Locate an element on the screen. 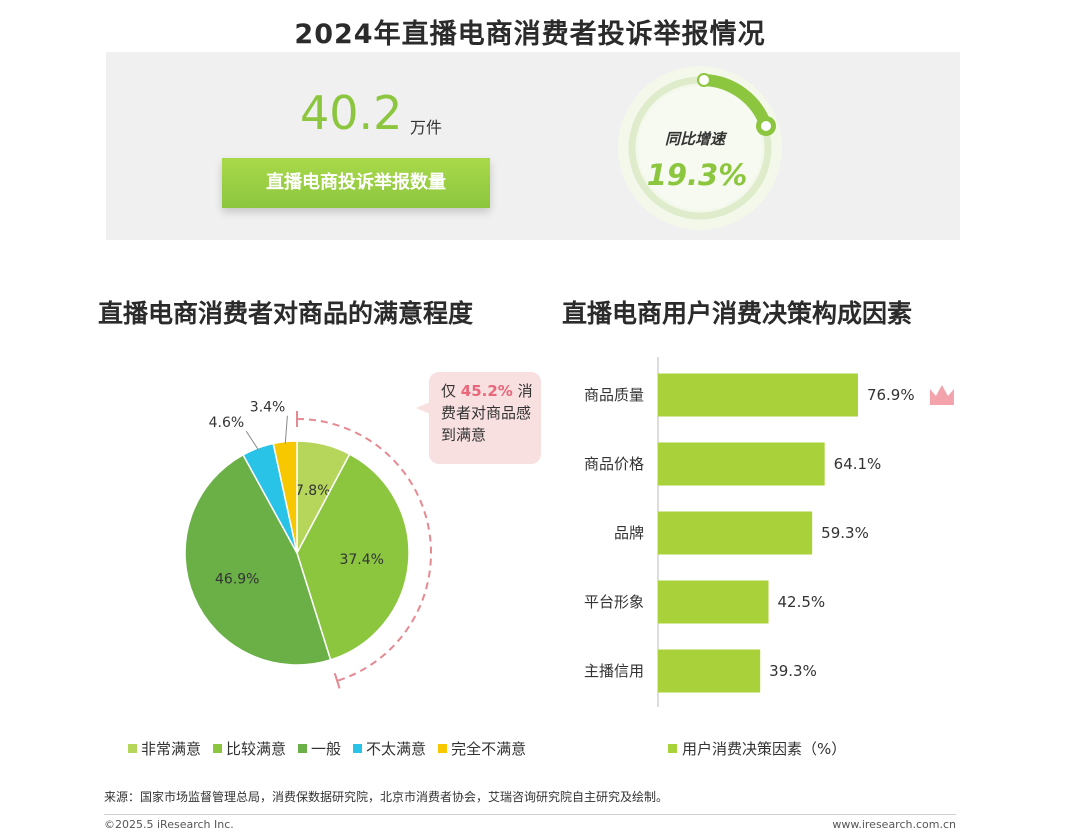 The image size is (1080, 837). bar-value-label: 76.9% is located at coordinates (891, 395).